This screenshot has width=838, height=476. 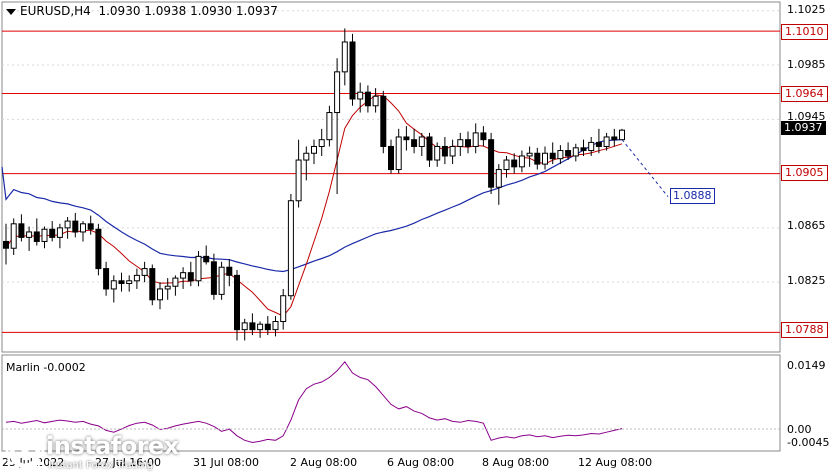 What do you see at coordinates (46, 367) in the screenshot?
I see `indicator-label: Marlin -0.0002` at bounding box center [46, 367].